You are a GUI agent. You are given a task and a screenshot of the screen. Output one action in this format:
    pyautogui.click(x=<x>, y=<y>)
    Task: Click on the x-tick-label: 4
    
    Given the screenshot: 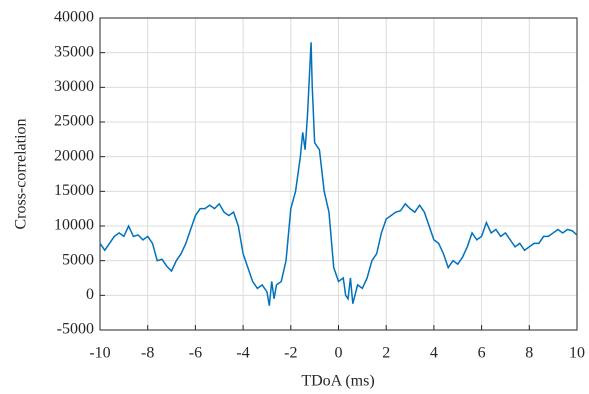 What is the action you would take?
    pyautogui.click(x=434, y=353)
    